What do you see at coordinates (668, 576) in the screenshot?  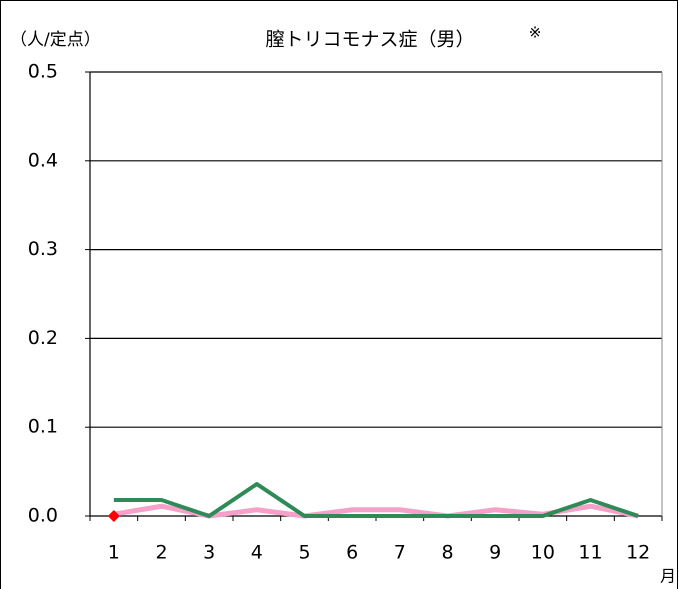 I see `x-axis-label: 月` at bounding box center [668, 576].